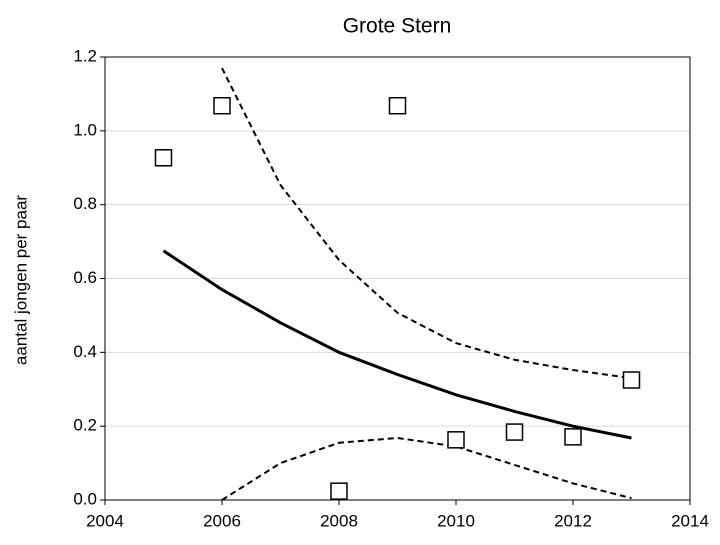  I want to click on y-tick-label: 1.0, so click(85, 129).